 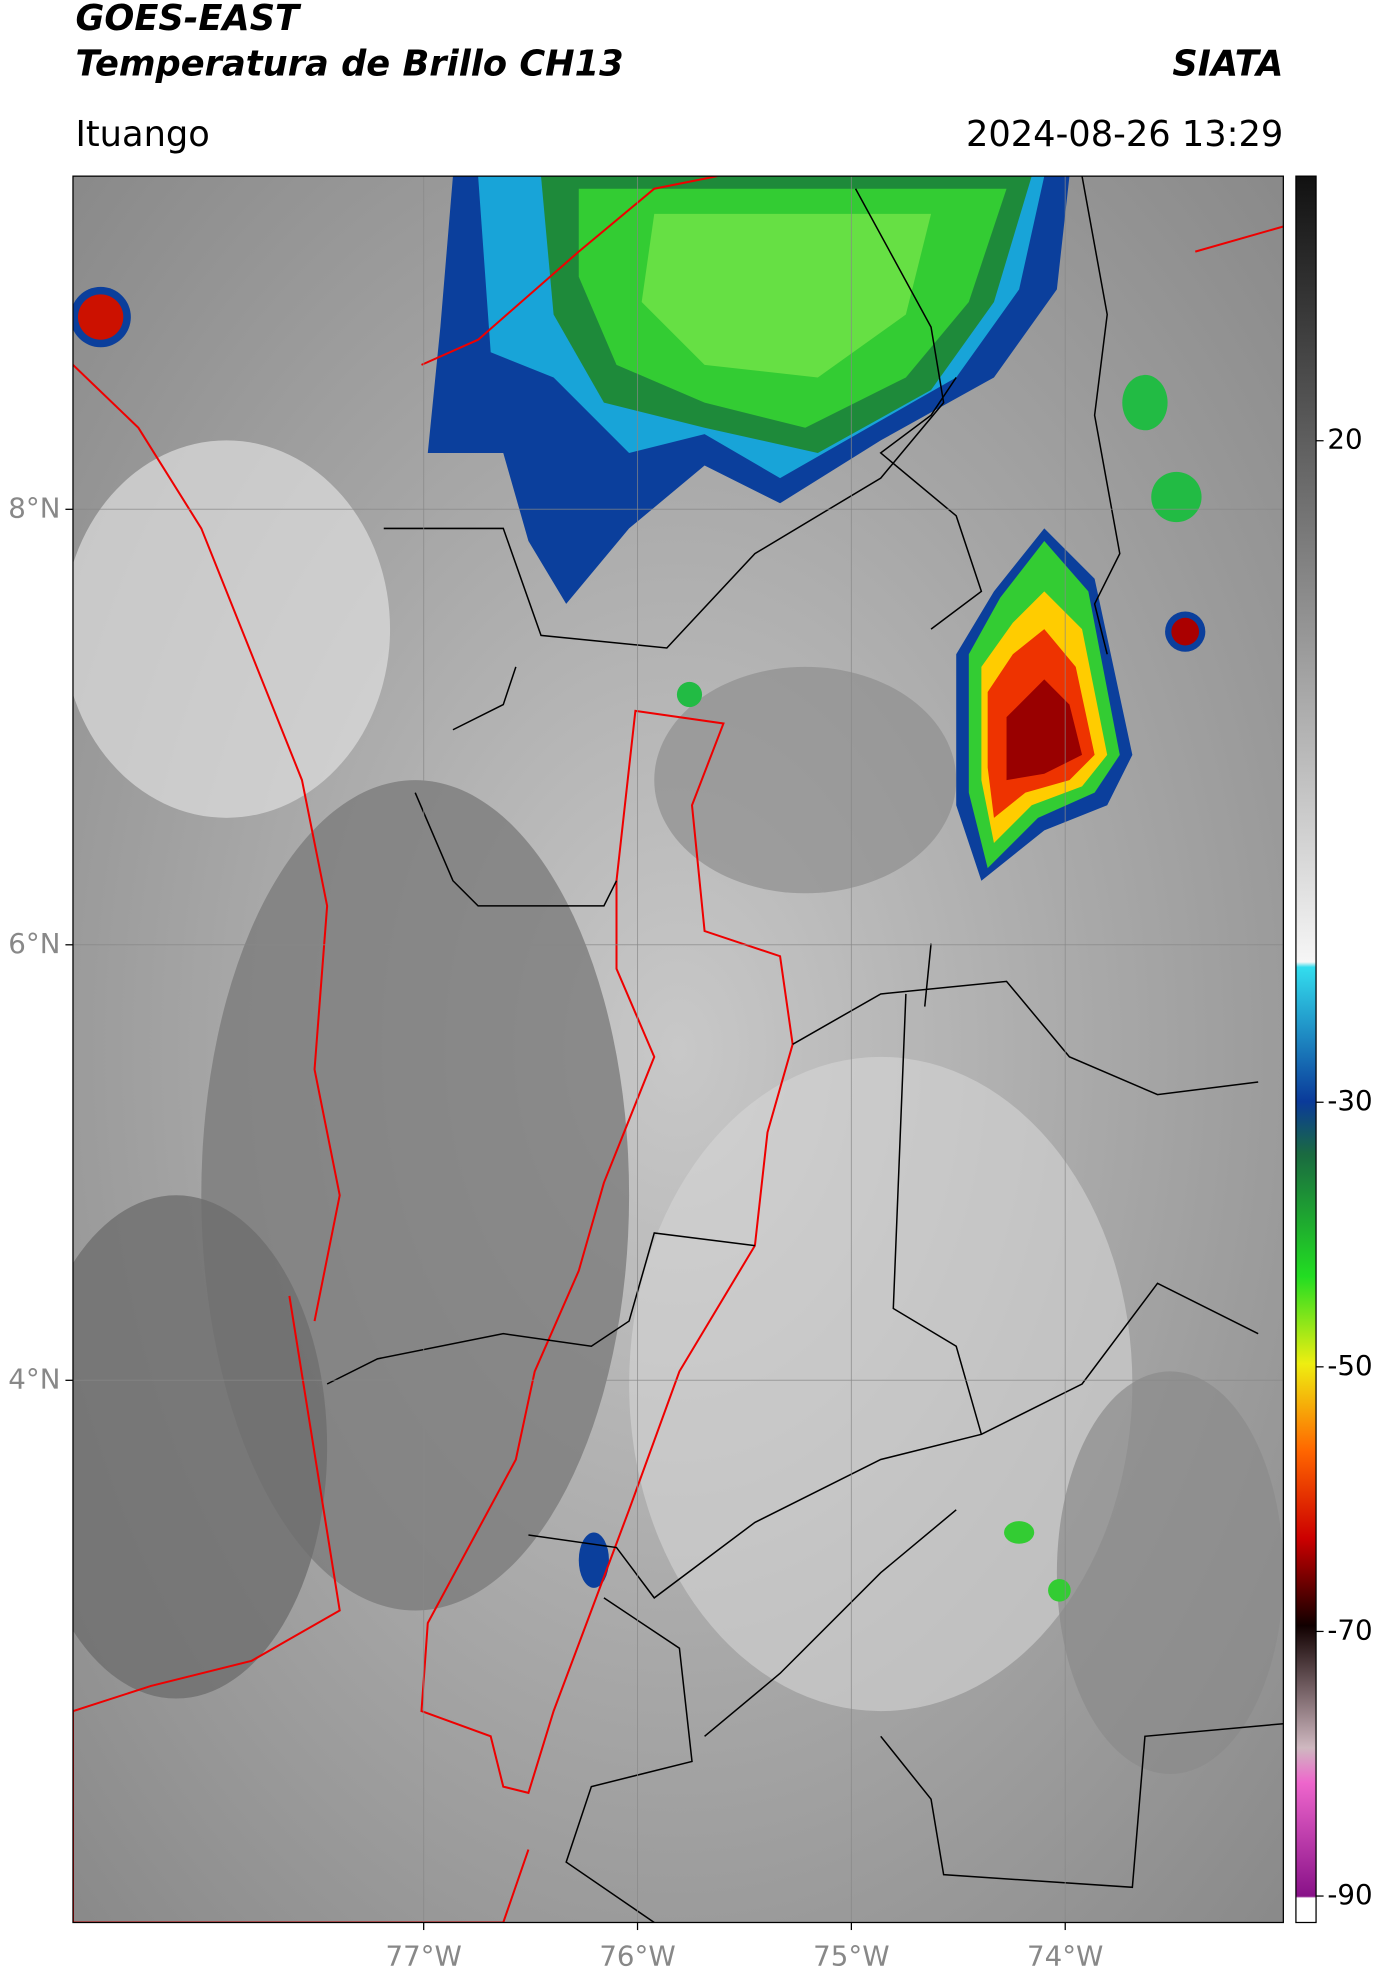 What do you see at coordinates (637, 1956) in the screenshot?
I see `x-tick-label: 76°W` at bounding box center [637, 1956].